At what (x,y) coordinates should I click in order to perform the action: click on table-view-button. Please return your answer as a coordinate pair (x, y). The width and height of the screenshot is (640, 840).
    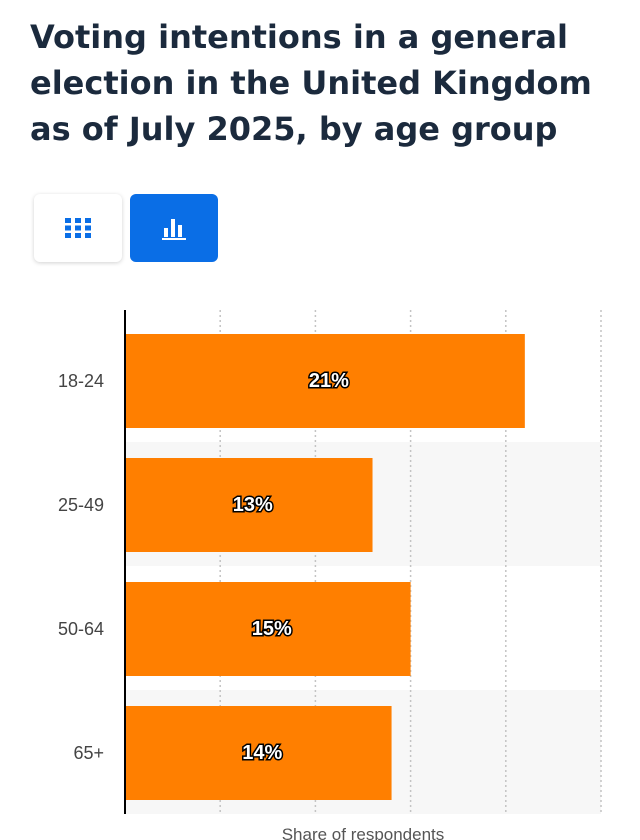
    Looking at the image, I should click on (78, 228).